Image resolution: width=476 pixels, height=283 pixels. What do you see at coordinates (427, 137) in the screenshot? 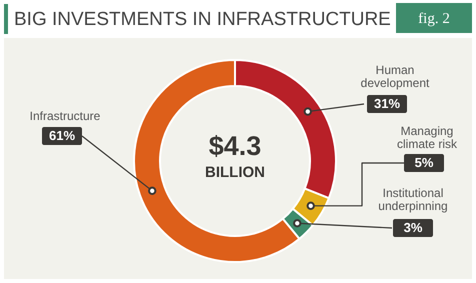
I see `slice-label: Managing climate risk` at bounding box center [427, 137].